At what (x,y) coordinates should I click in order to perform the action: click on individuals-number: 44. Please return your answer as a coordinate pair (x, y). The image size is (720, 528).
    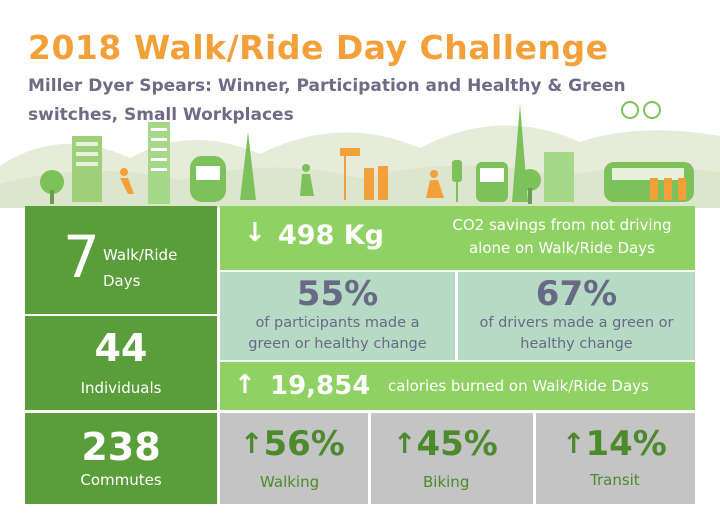
    Looking at the image, I should click on (121, 348).